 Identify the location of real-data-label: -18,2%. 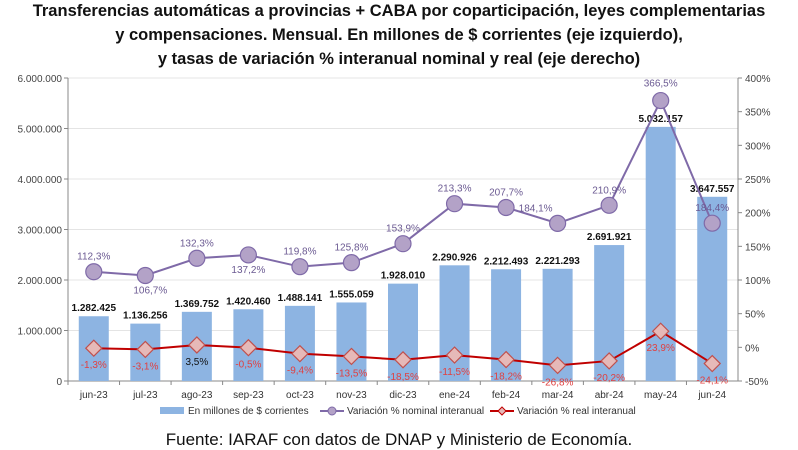
(506, 377).